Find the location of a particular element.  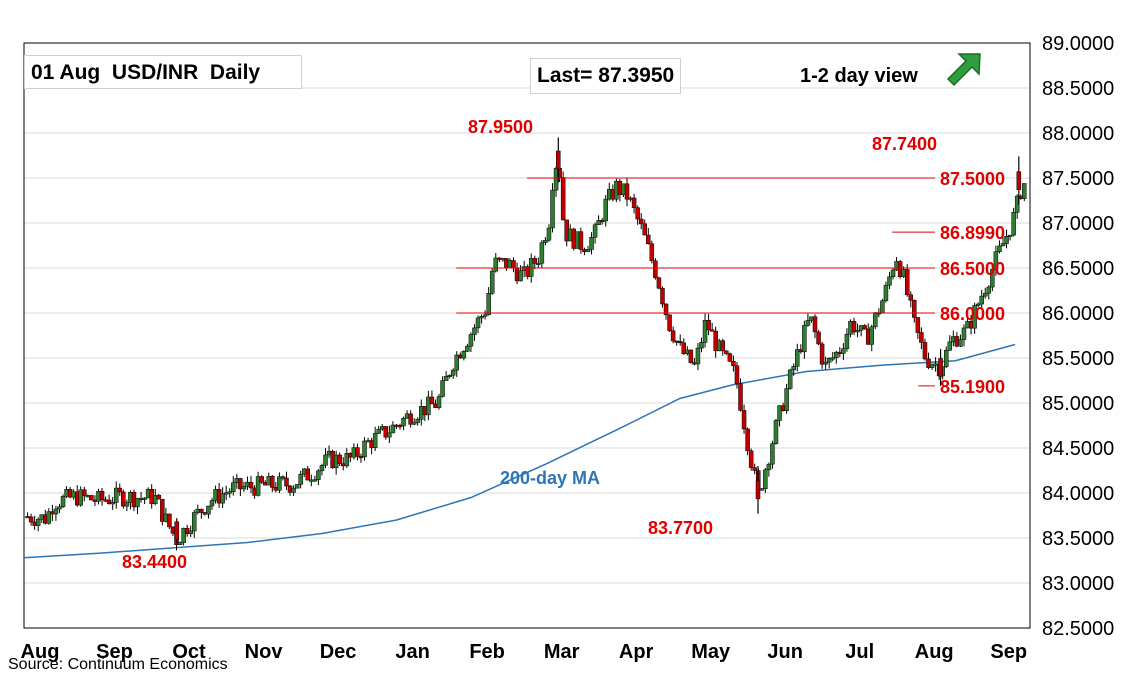

level-label: 86.5000 is located at coordinates (972, 269).